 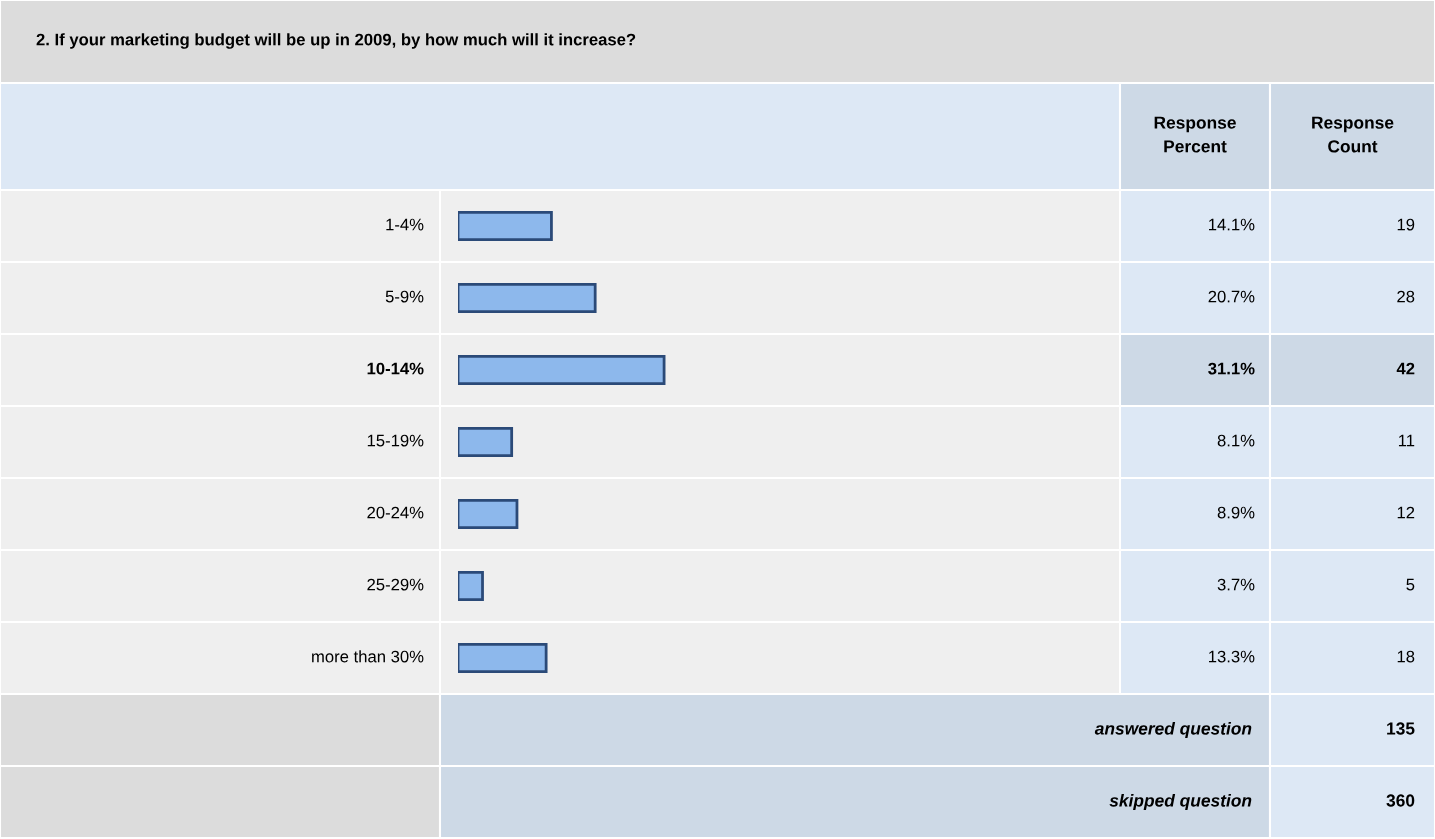 What do you see at coordinates (1236, 512) in the screenshot?
I see `data-label: 8.9%` at bounding box center [1236, 512].